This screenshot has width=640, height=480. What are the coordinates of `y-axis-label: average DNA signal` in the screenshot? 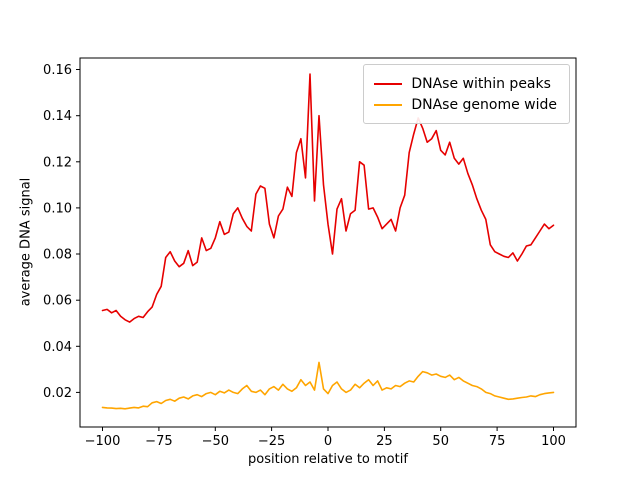 It's located at (26, 242).